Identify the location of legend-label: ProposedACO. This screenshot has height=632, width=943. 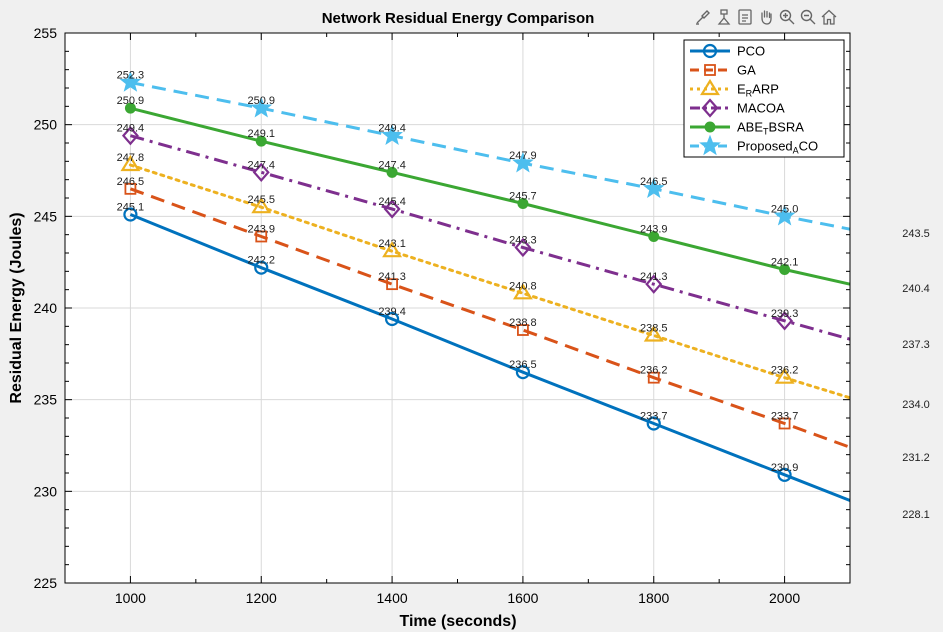
(777, 147).